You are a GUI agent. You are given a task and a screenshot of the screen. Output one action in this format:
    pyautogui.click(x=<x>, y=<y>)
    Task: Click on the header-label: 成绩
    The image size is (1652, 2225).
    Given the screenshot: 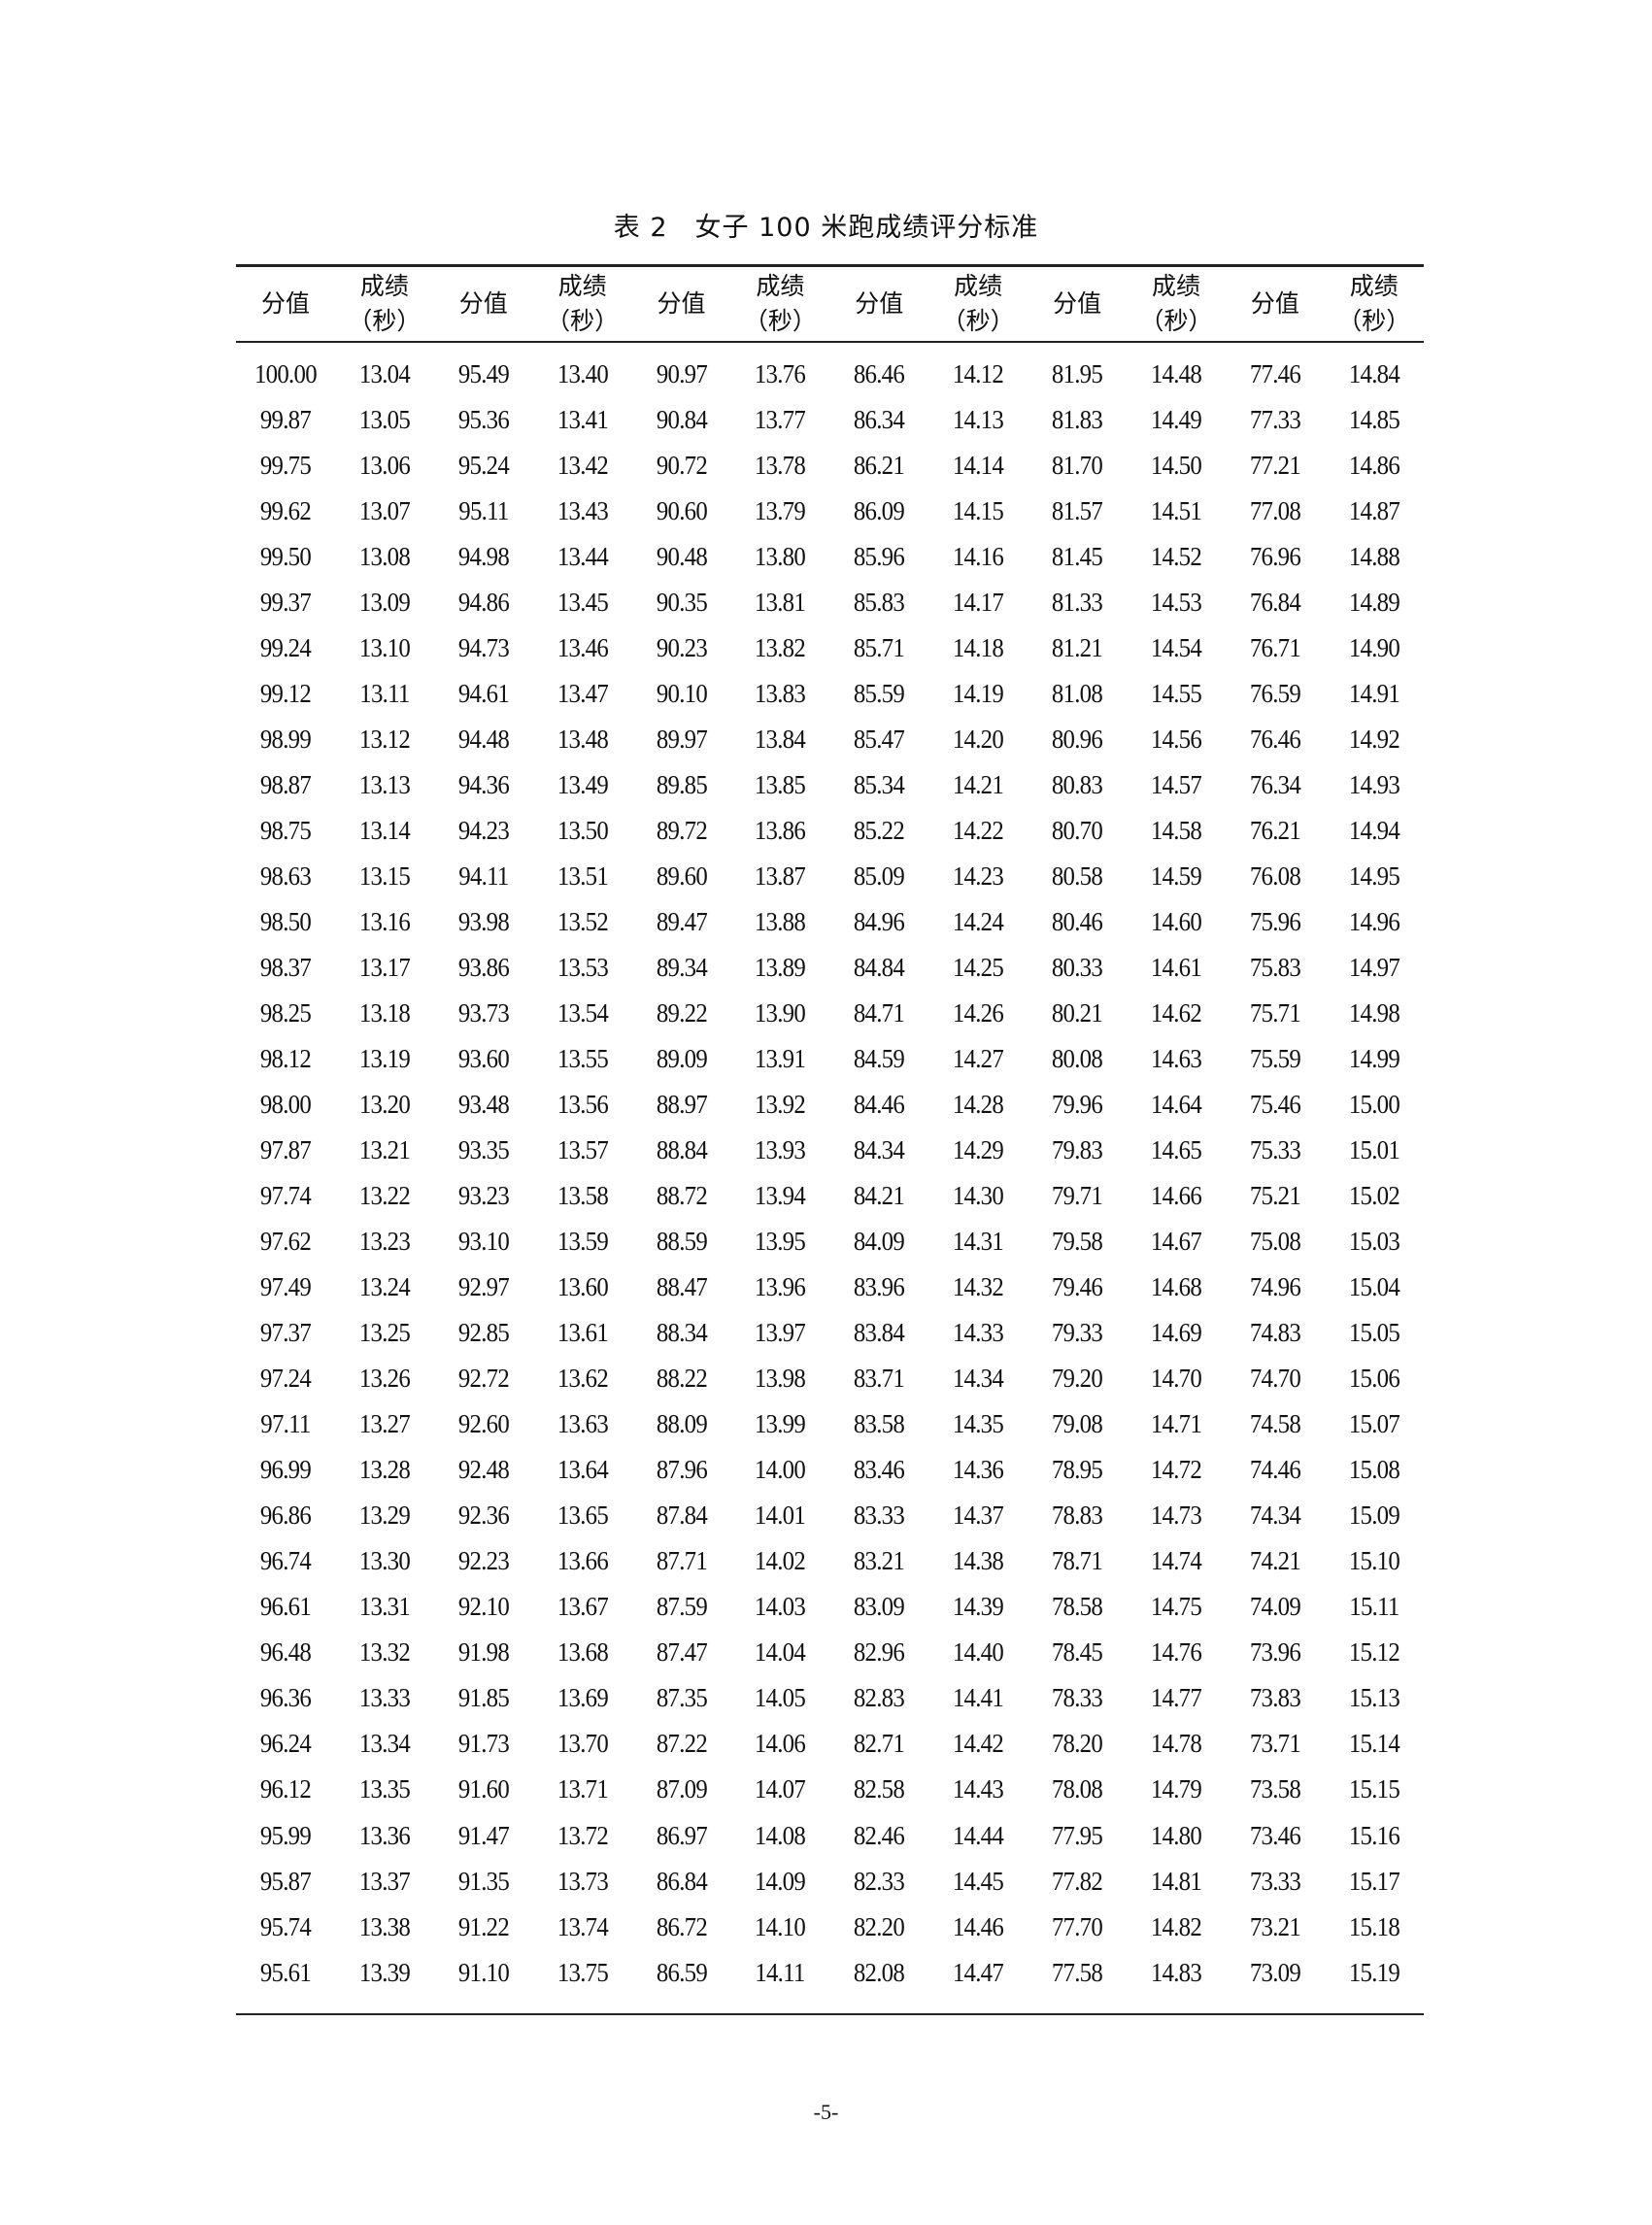 What is the action you would take?
    pyautogui.click(x=582, y=286)
    